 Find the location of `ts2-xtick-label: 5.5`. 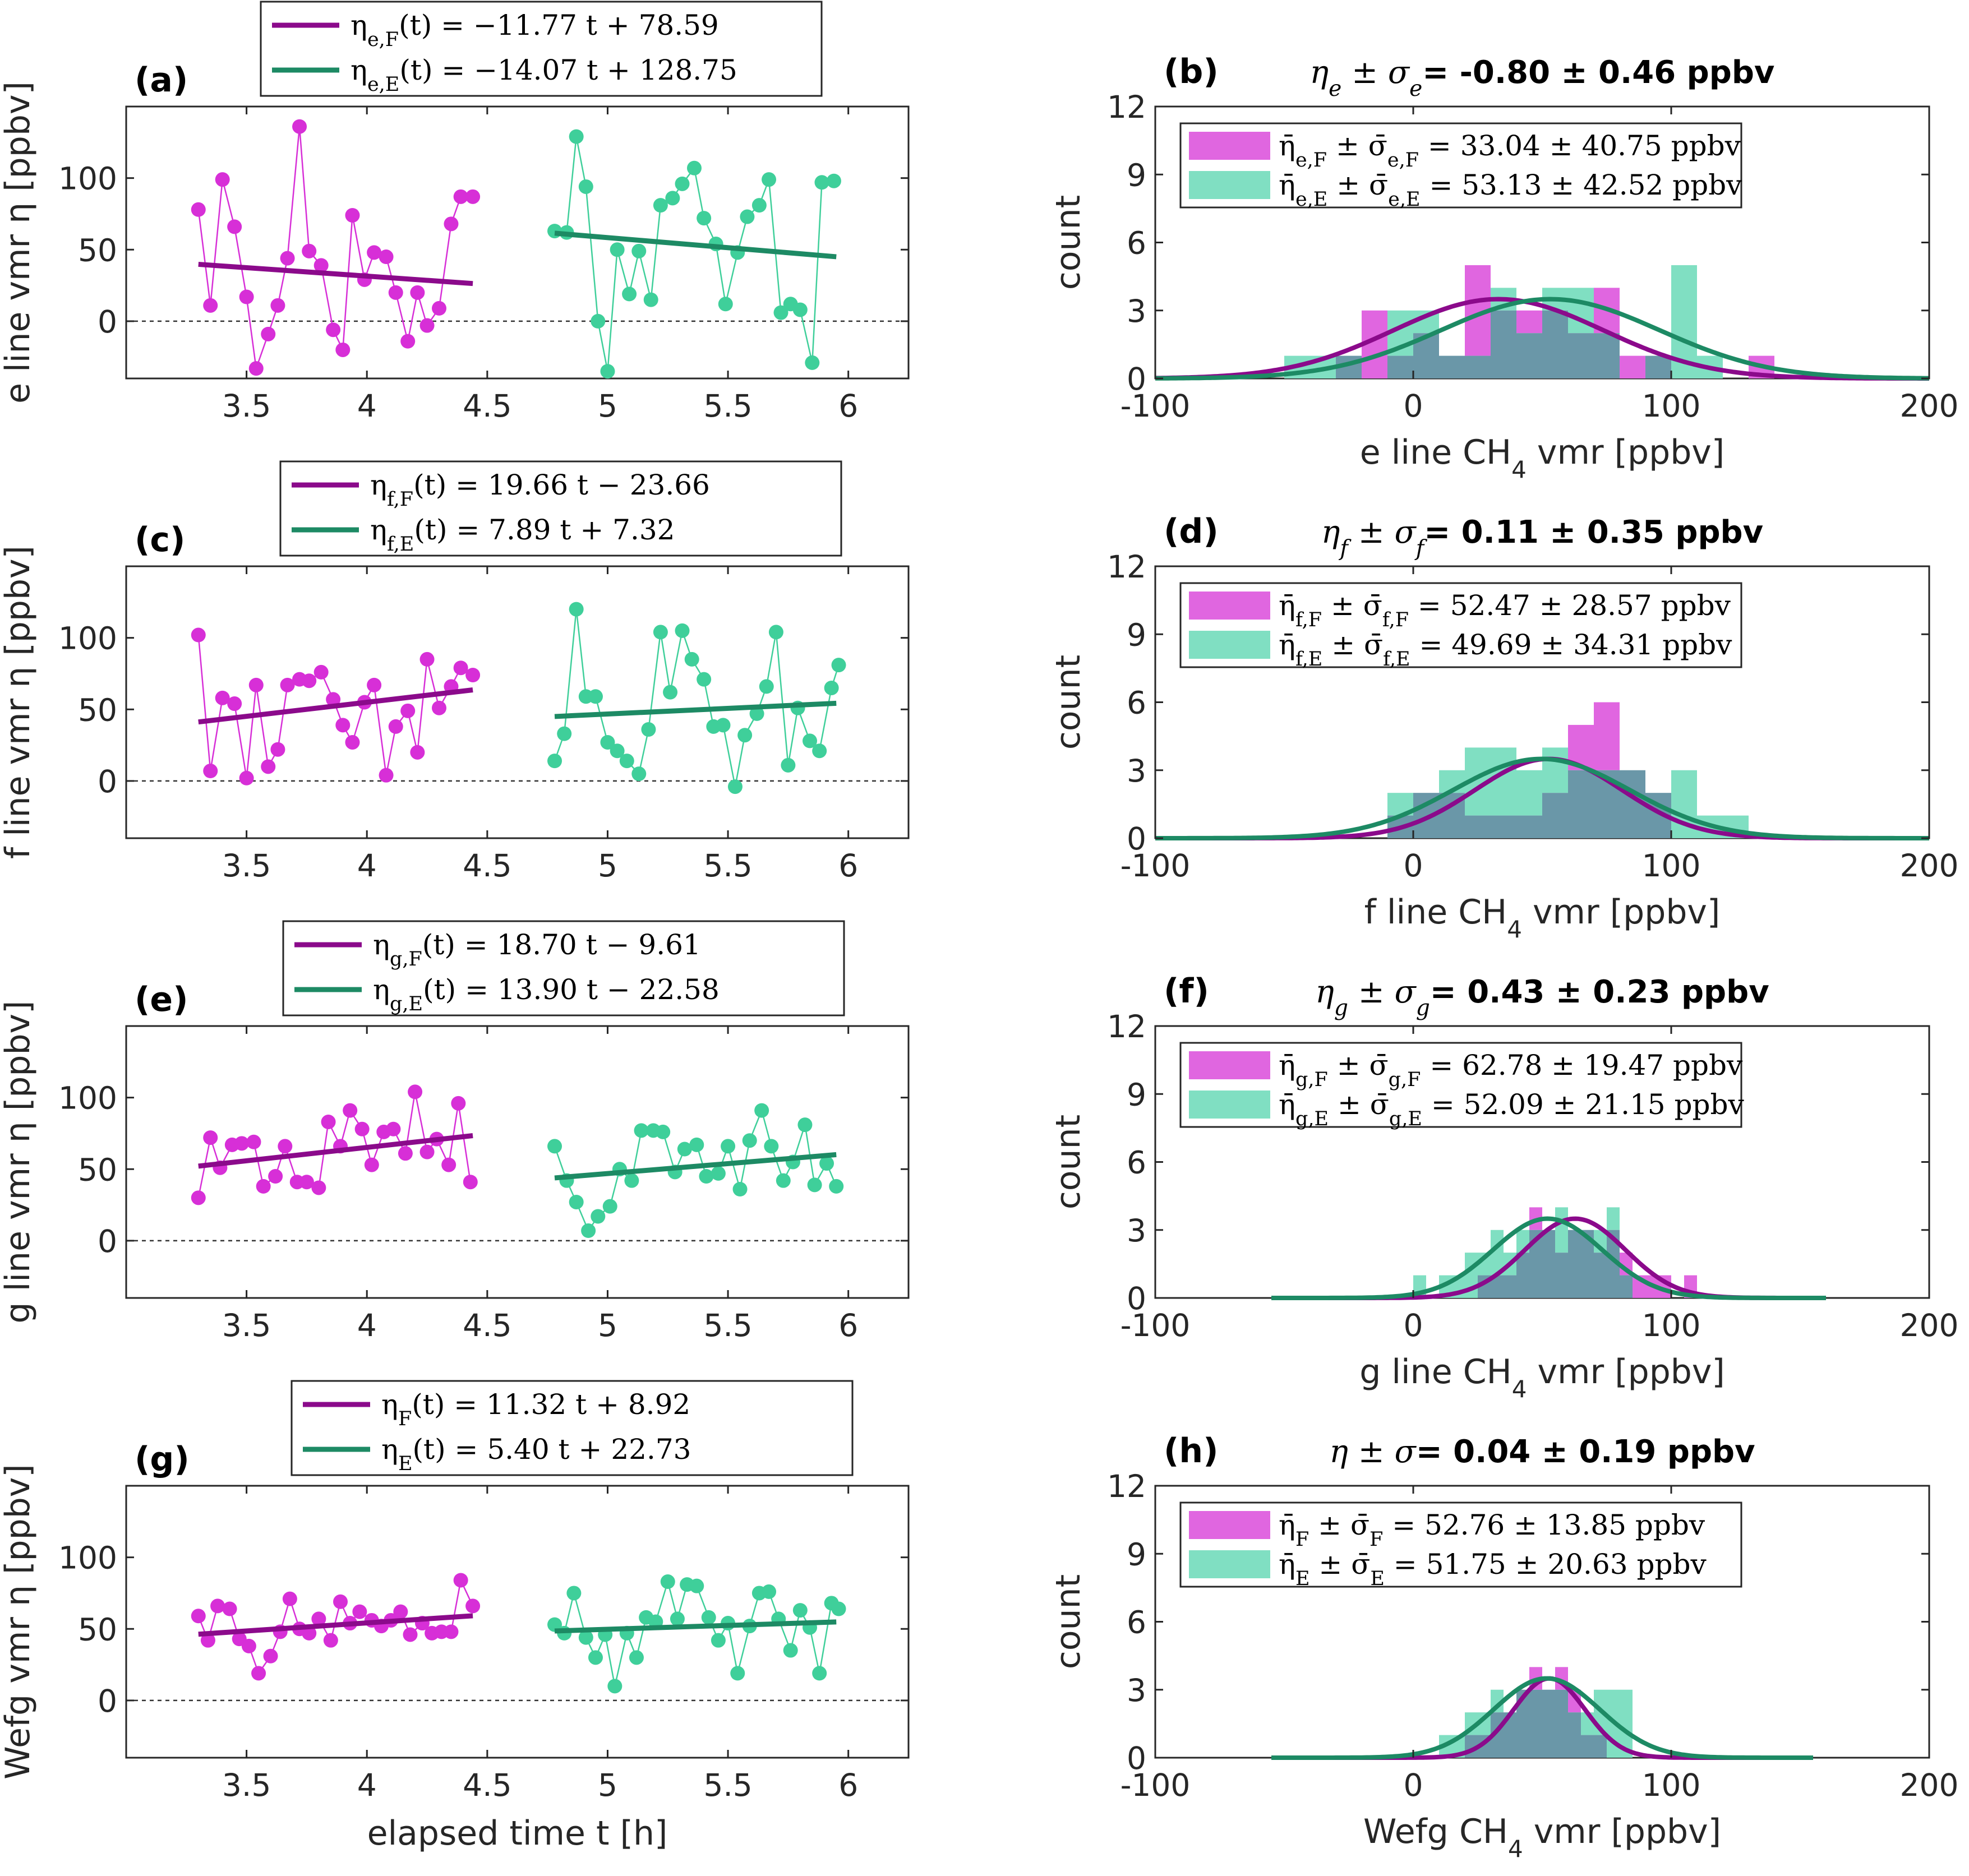

ts2-xtick-label: 5.5 is located at coordinates (727, 1325).